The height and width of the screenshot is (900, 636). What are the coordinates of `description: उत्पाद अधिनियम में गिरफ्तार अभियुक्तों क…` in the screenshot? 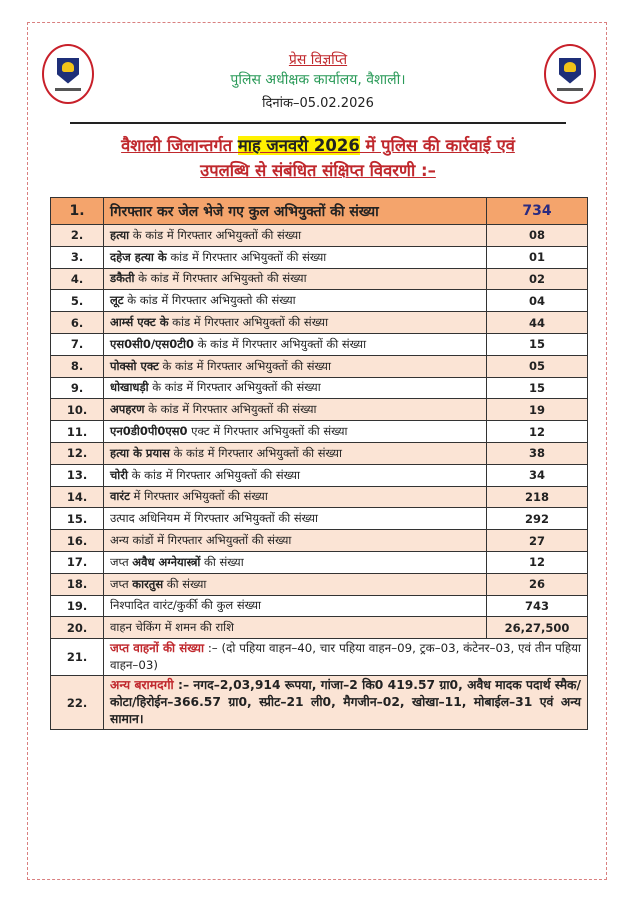 It's located at (295, 519).